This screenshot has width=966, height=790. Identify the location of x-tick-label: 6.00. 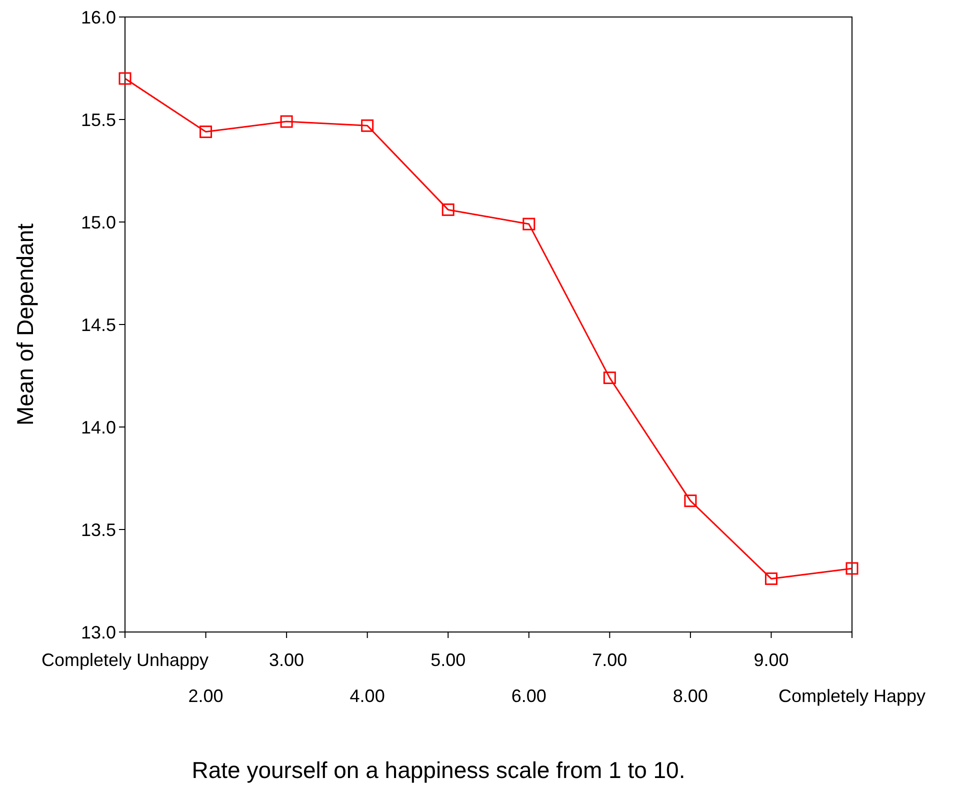
(528, 696).